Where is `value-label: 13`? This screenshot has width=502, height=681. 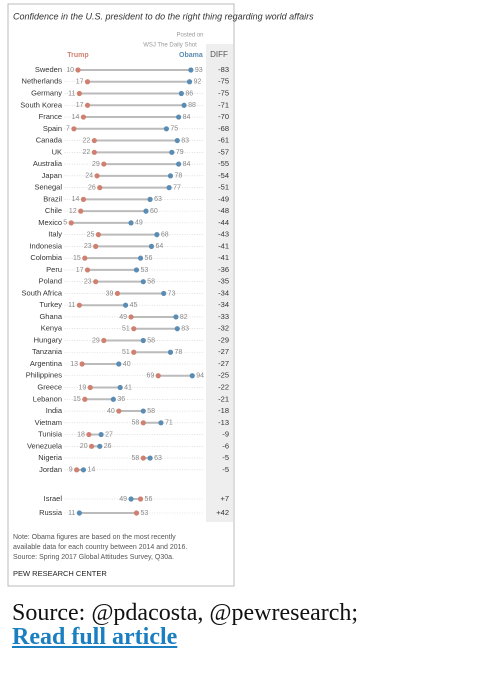 value-label: 13 is located at coordinates (74, 364).